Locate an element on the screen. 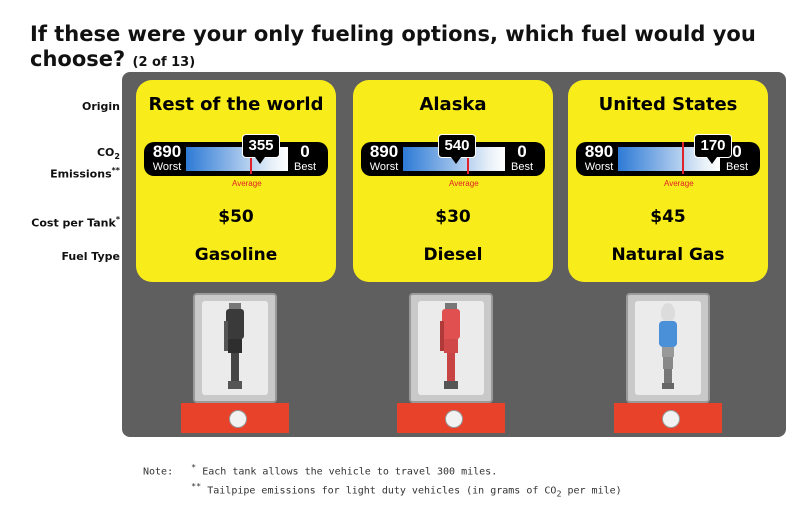 The width and height of the screenshot is (804, 510). row-label-origin: Origin is located at coordinates (100, 106).